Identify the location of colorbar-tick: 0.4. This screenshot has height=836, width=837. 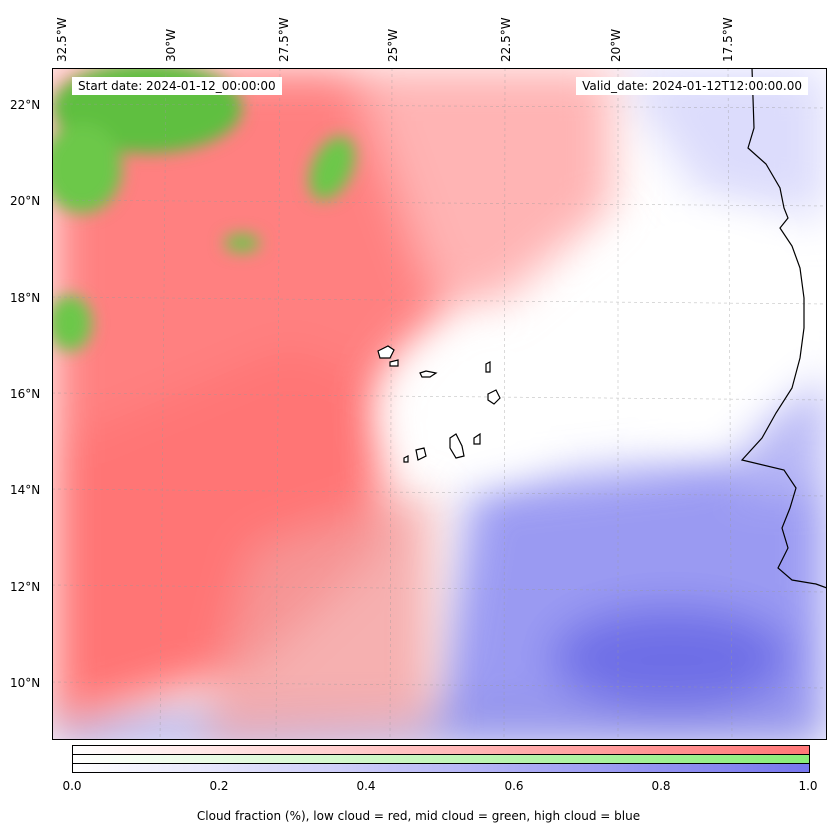
(366, 786).